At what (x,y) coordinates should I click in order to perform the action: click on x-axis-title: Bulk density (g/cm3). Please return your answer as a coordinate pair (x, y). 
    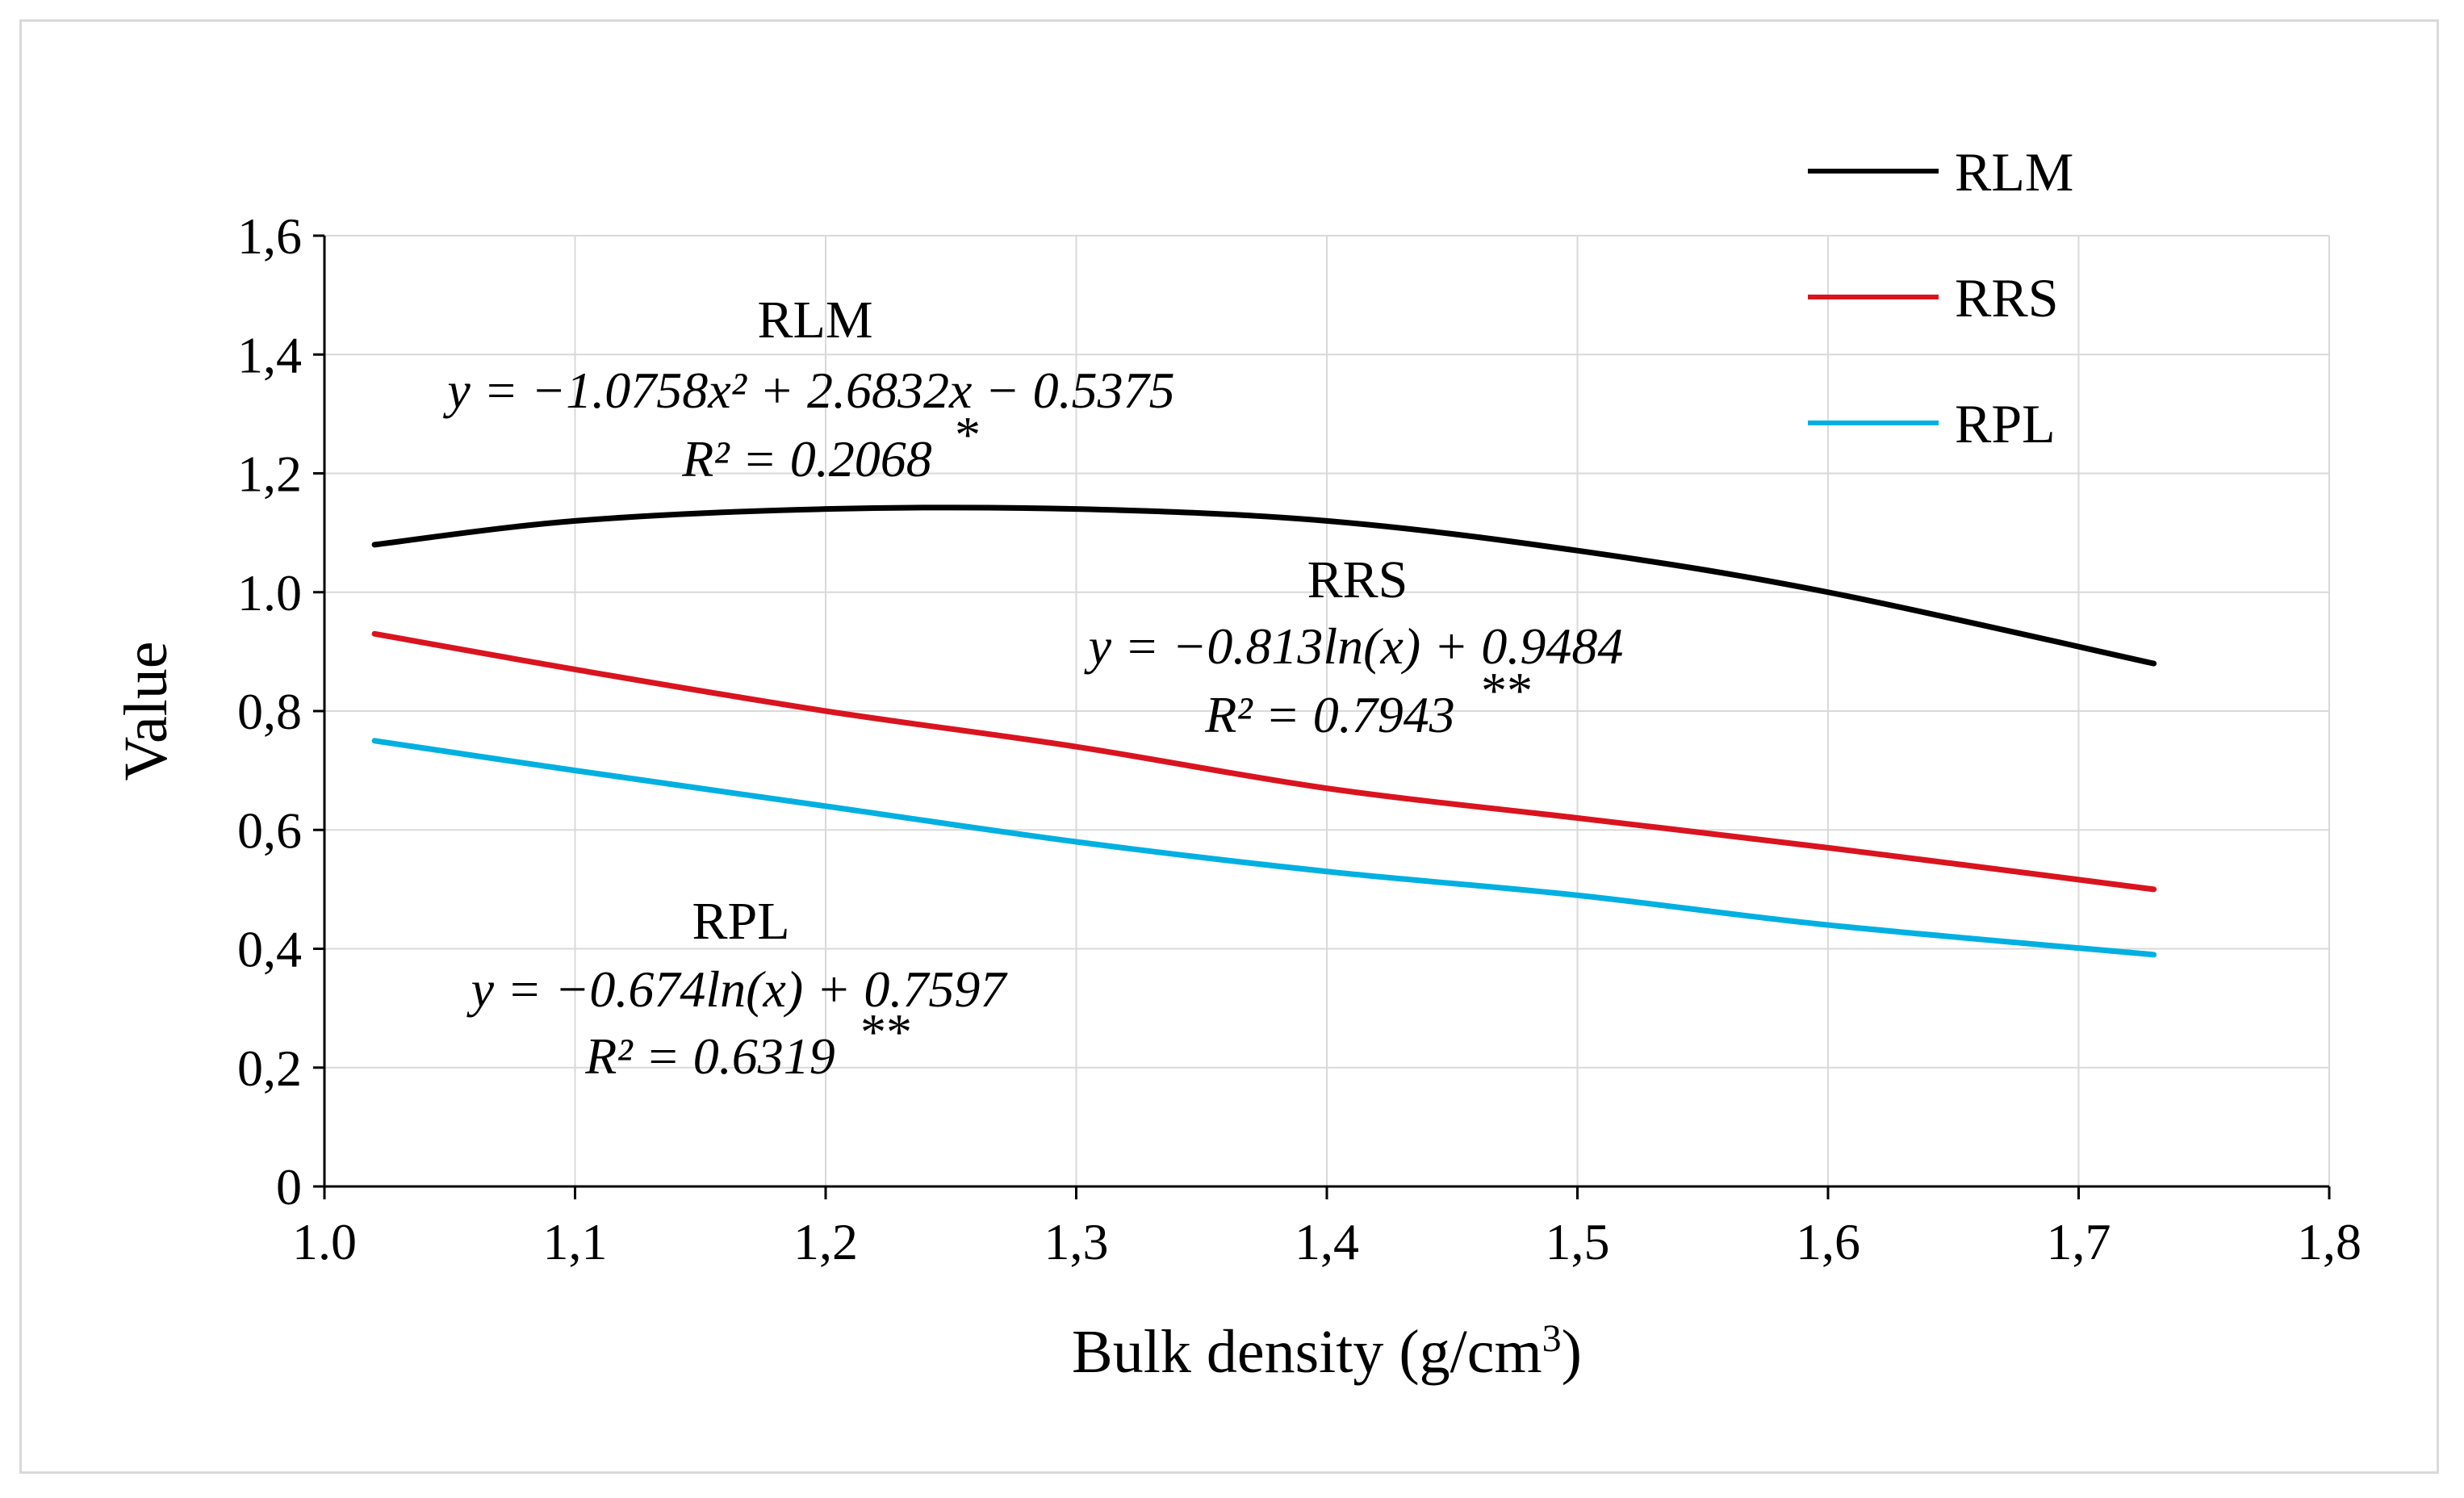
    Looking at the image, I should click on (1327, 1352).